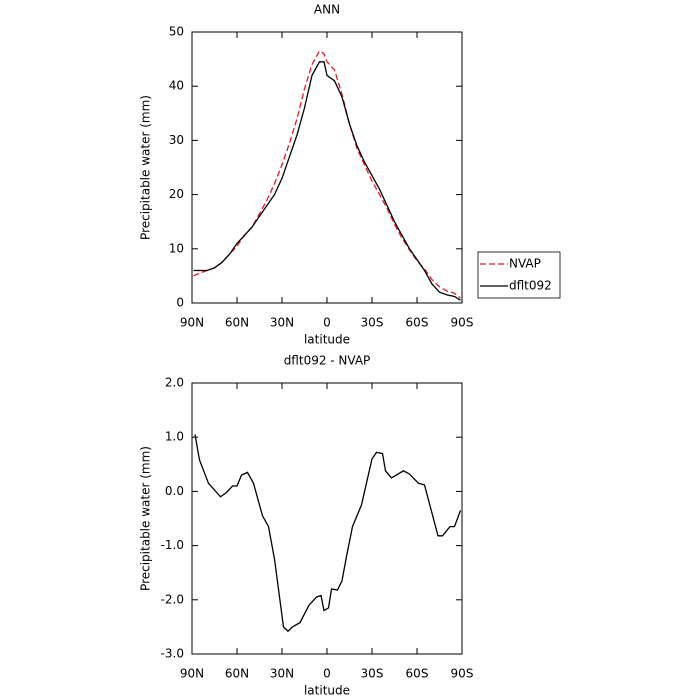  Describe the element at coordinates (525, 264) in the screenshot. I see `legend-label: NVAP` at that location.